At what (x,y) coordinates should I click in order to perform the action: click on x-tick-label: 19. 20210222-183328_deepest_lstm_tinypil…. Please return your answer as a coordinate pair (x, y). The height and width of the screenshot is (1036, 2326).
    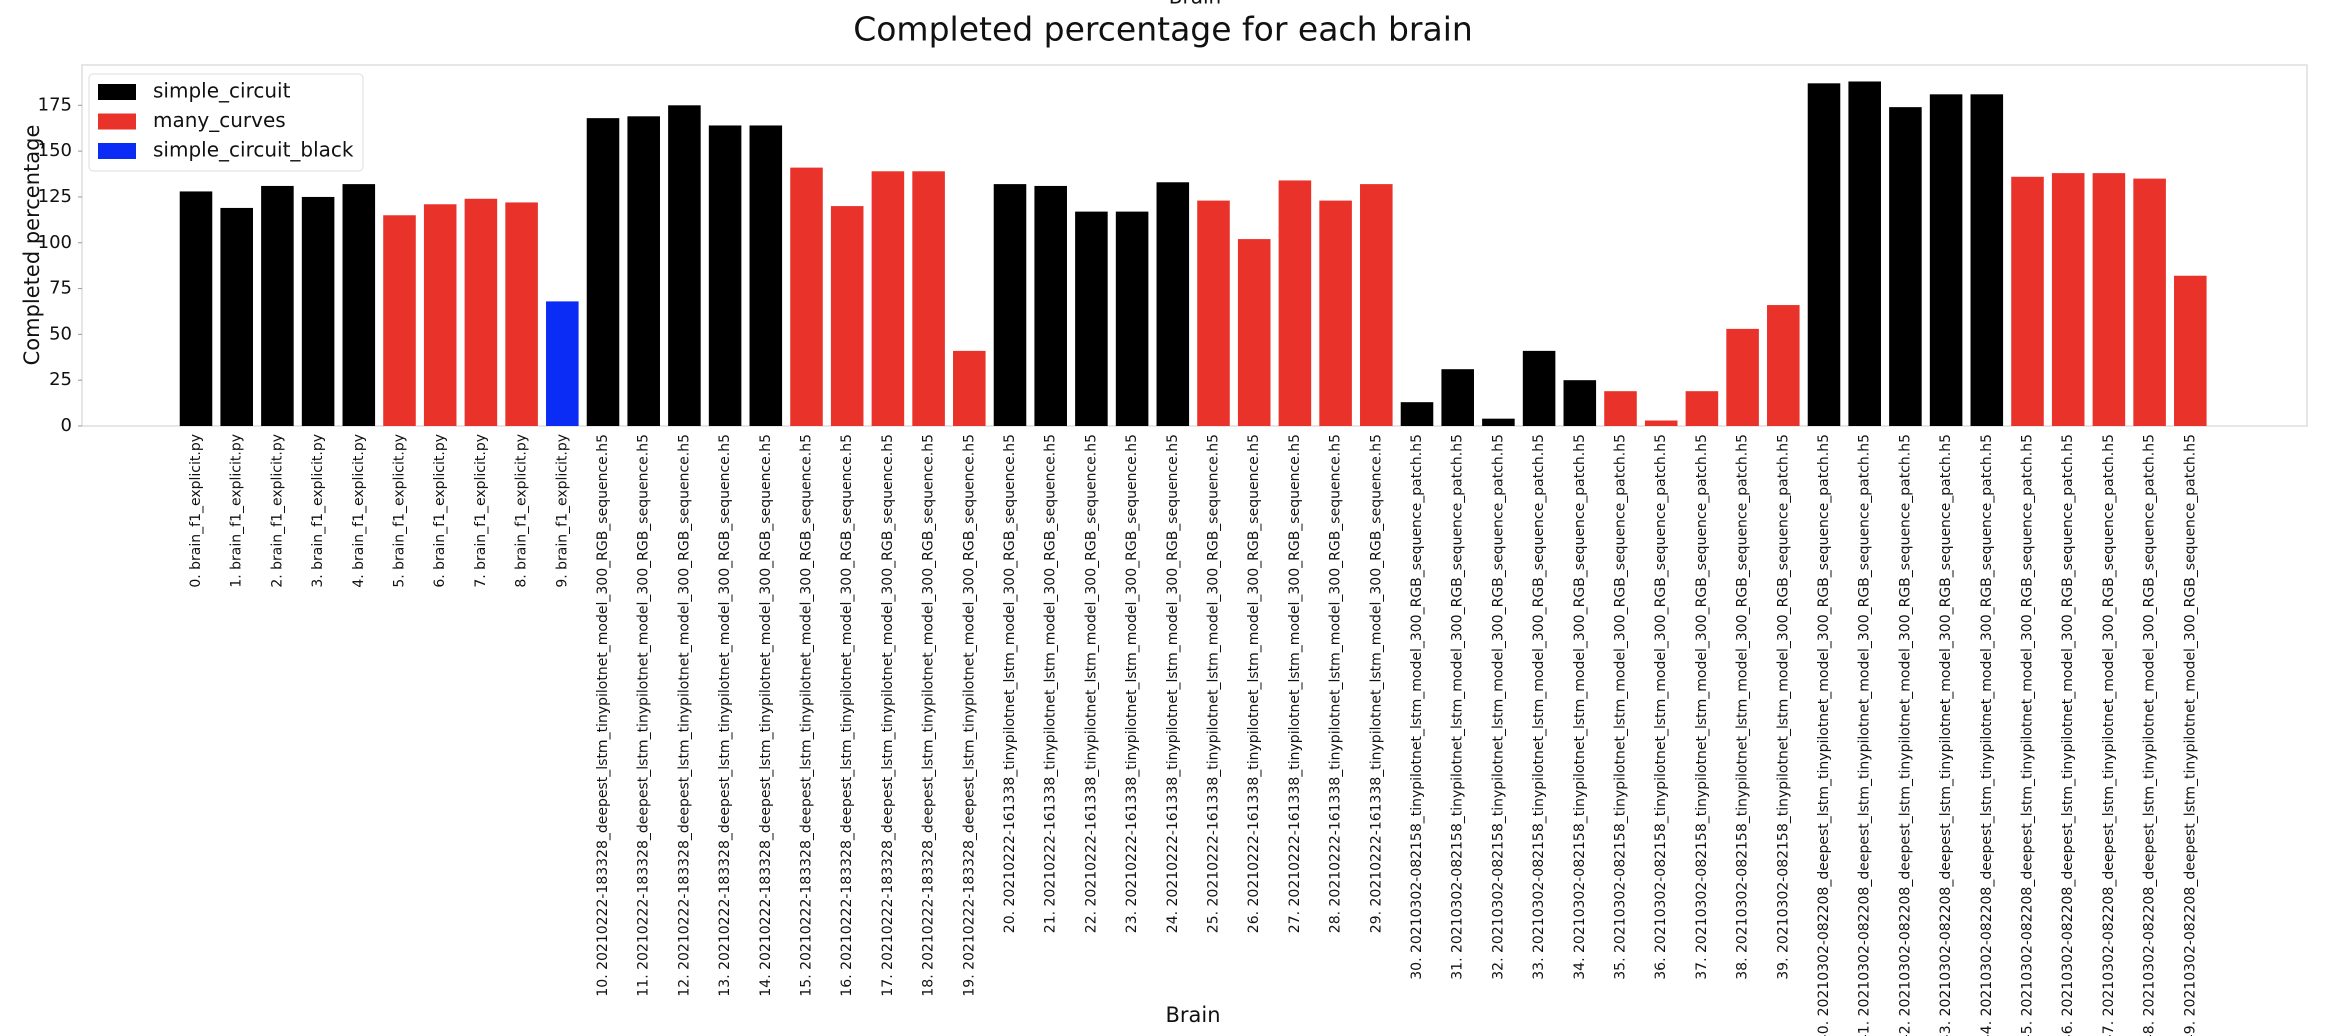
    Looking at the image, I should click on (969, 715).